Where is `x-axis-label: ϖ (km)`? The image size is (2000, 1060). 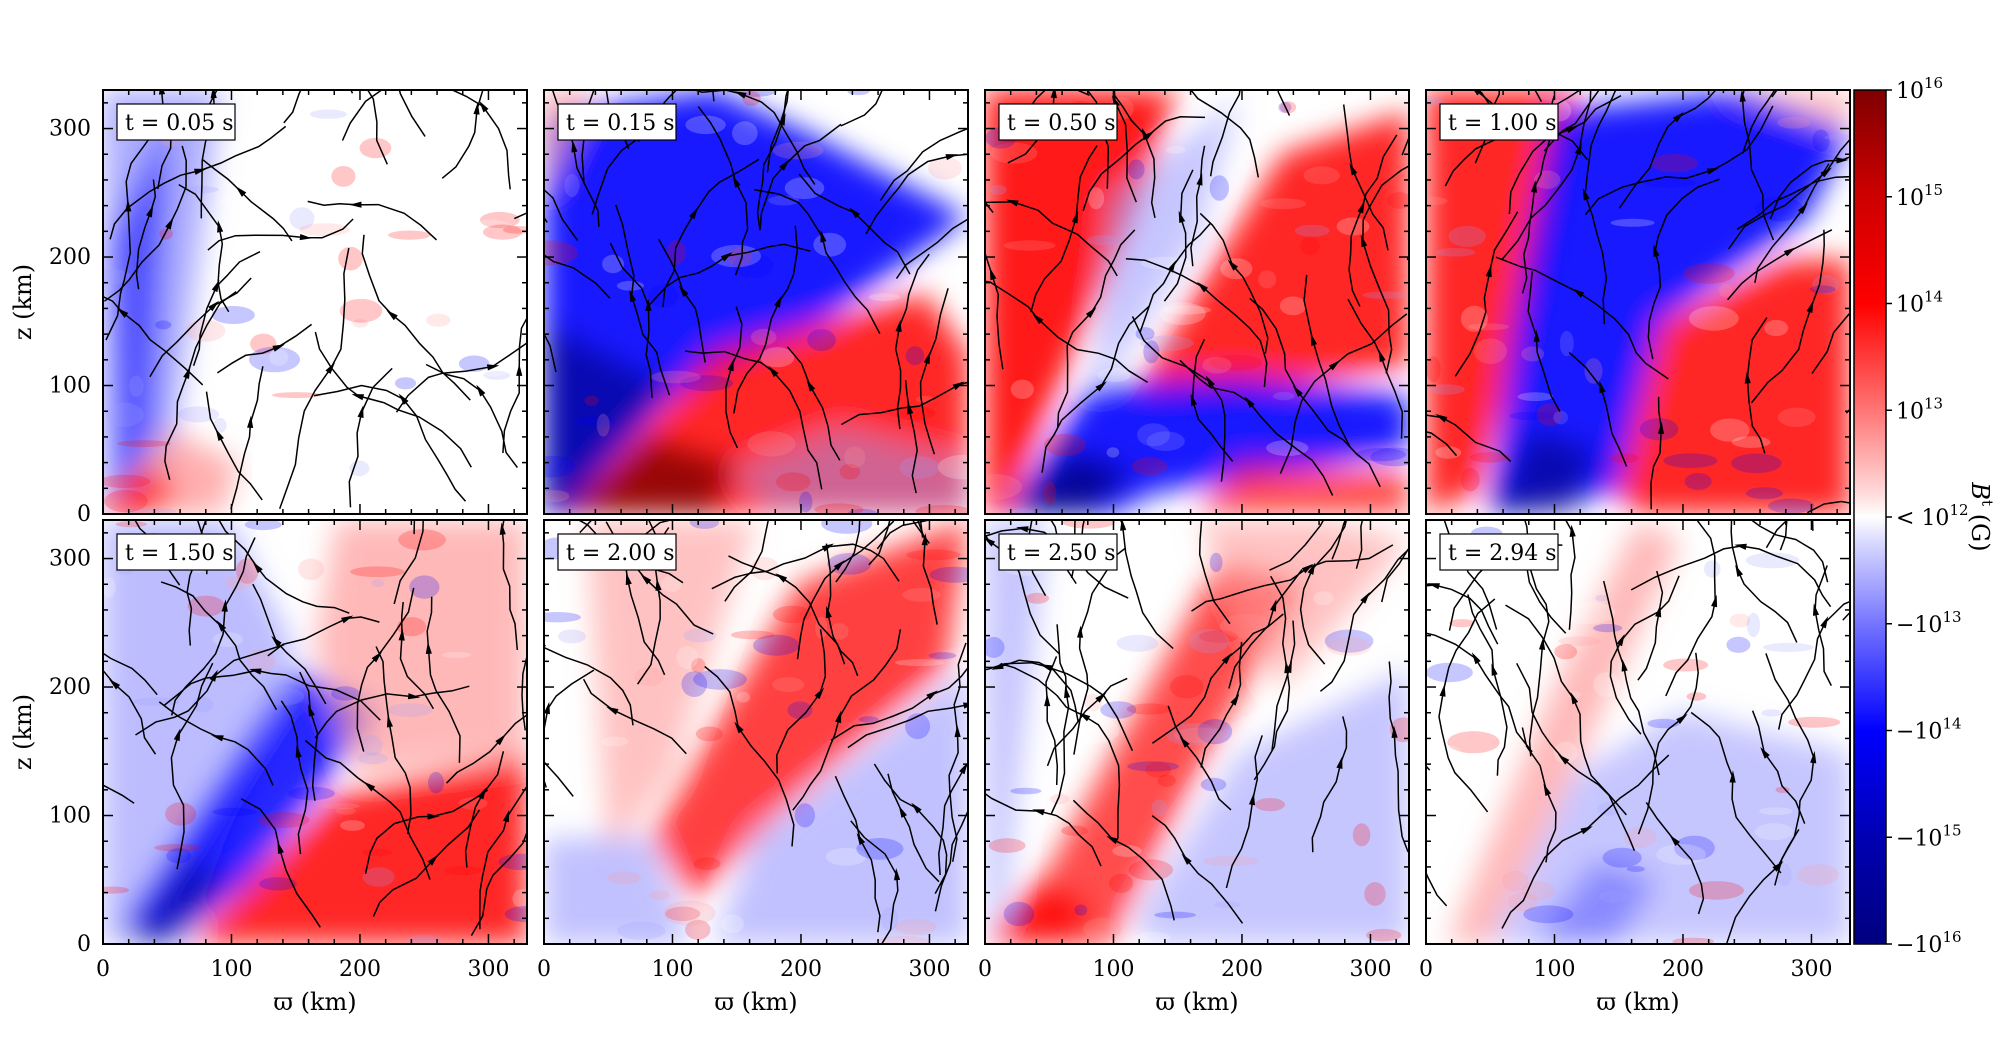 x-axis-label: ϖ (km) is located at coordinates (1637, 1002).